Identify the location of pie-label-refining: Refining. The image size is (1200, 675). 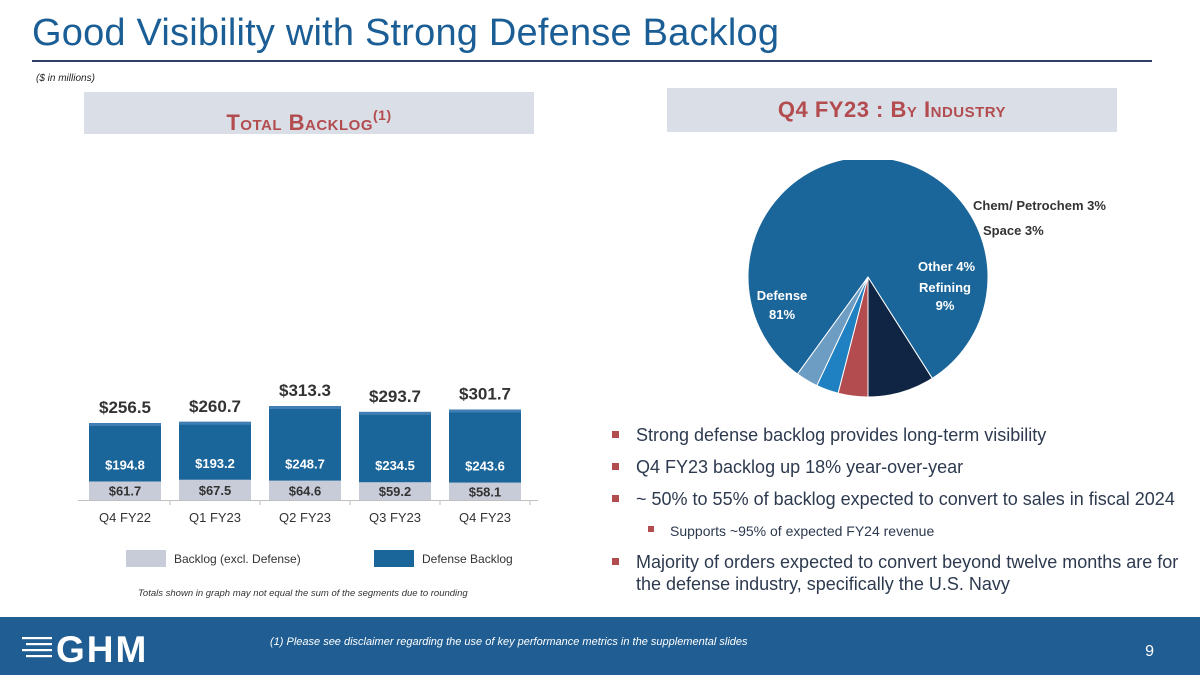
(945, 287).